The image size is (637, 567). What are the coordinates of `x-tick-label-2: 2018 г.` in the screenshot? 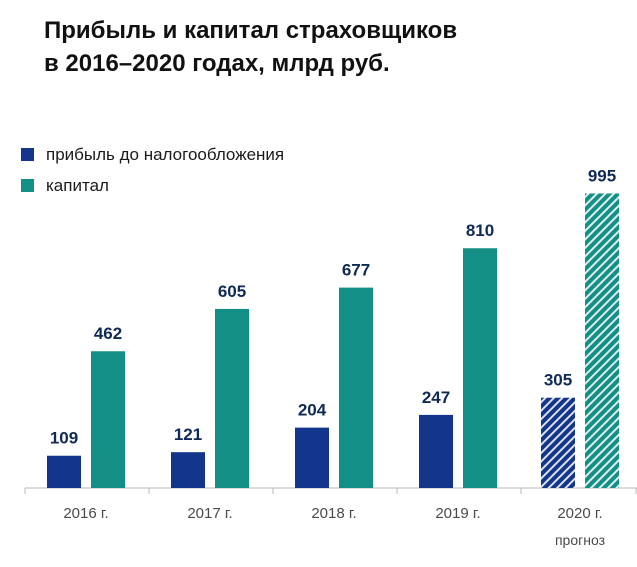 It's located at (333, 513).